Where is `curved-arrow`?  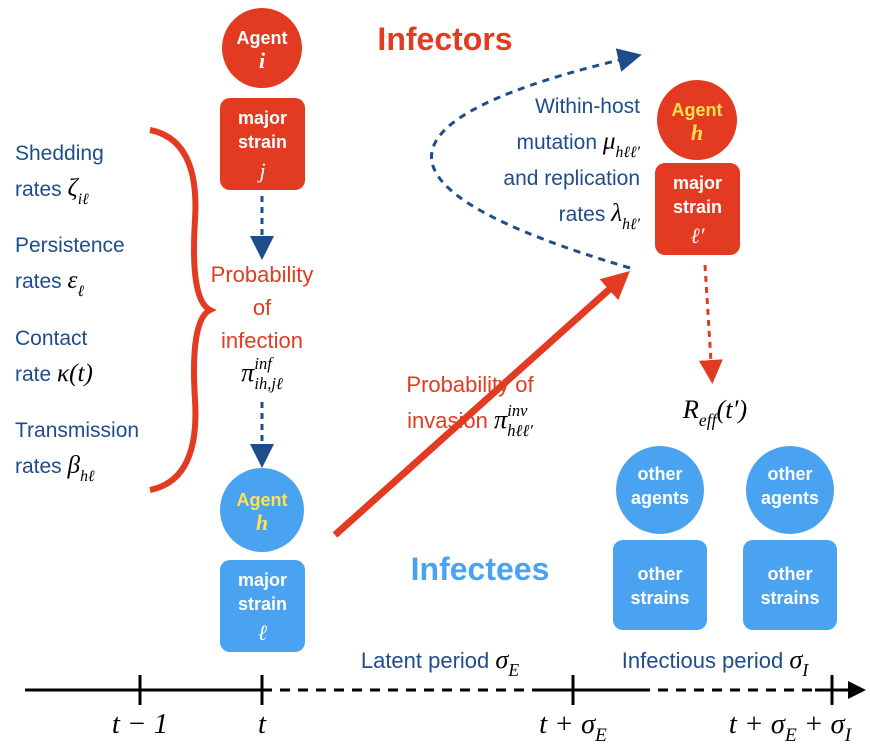
curved-arrow is located at coordinates (536, 159).